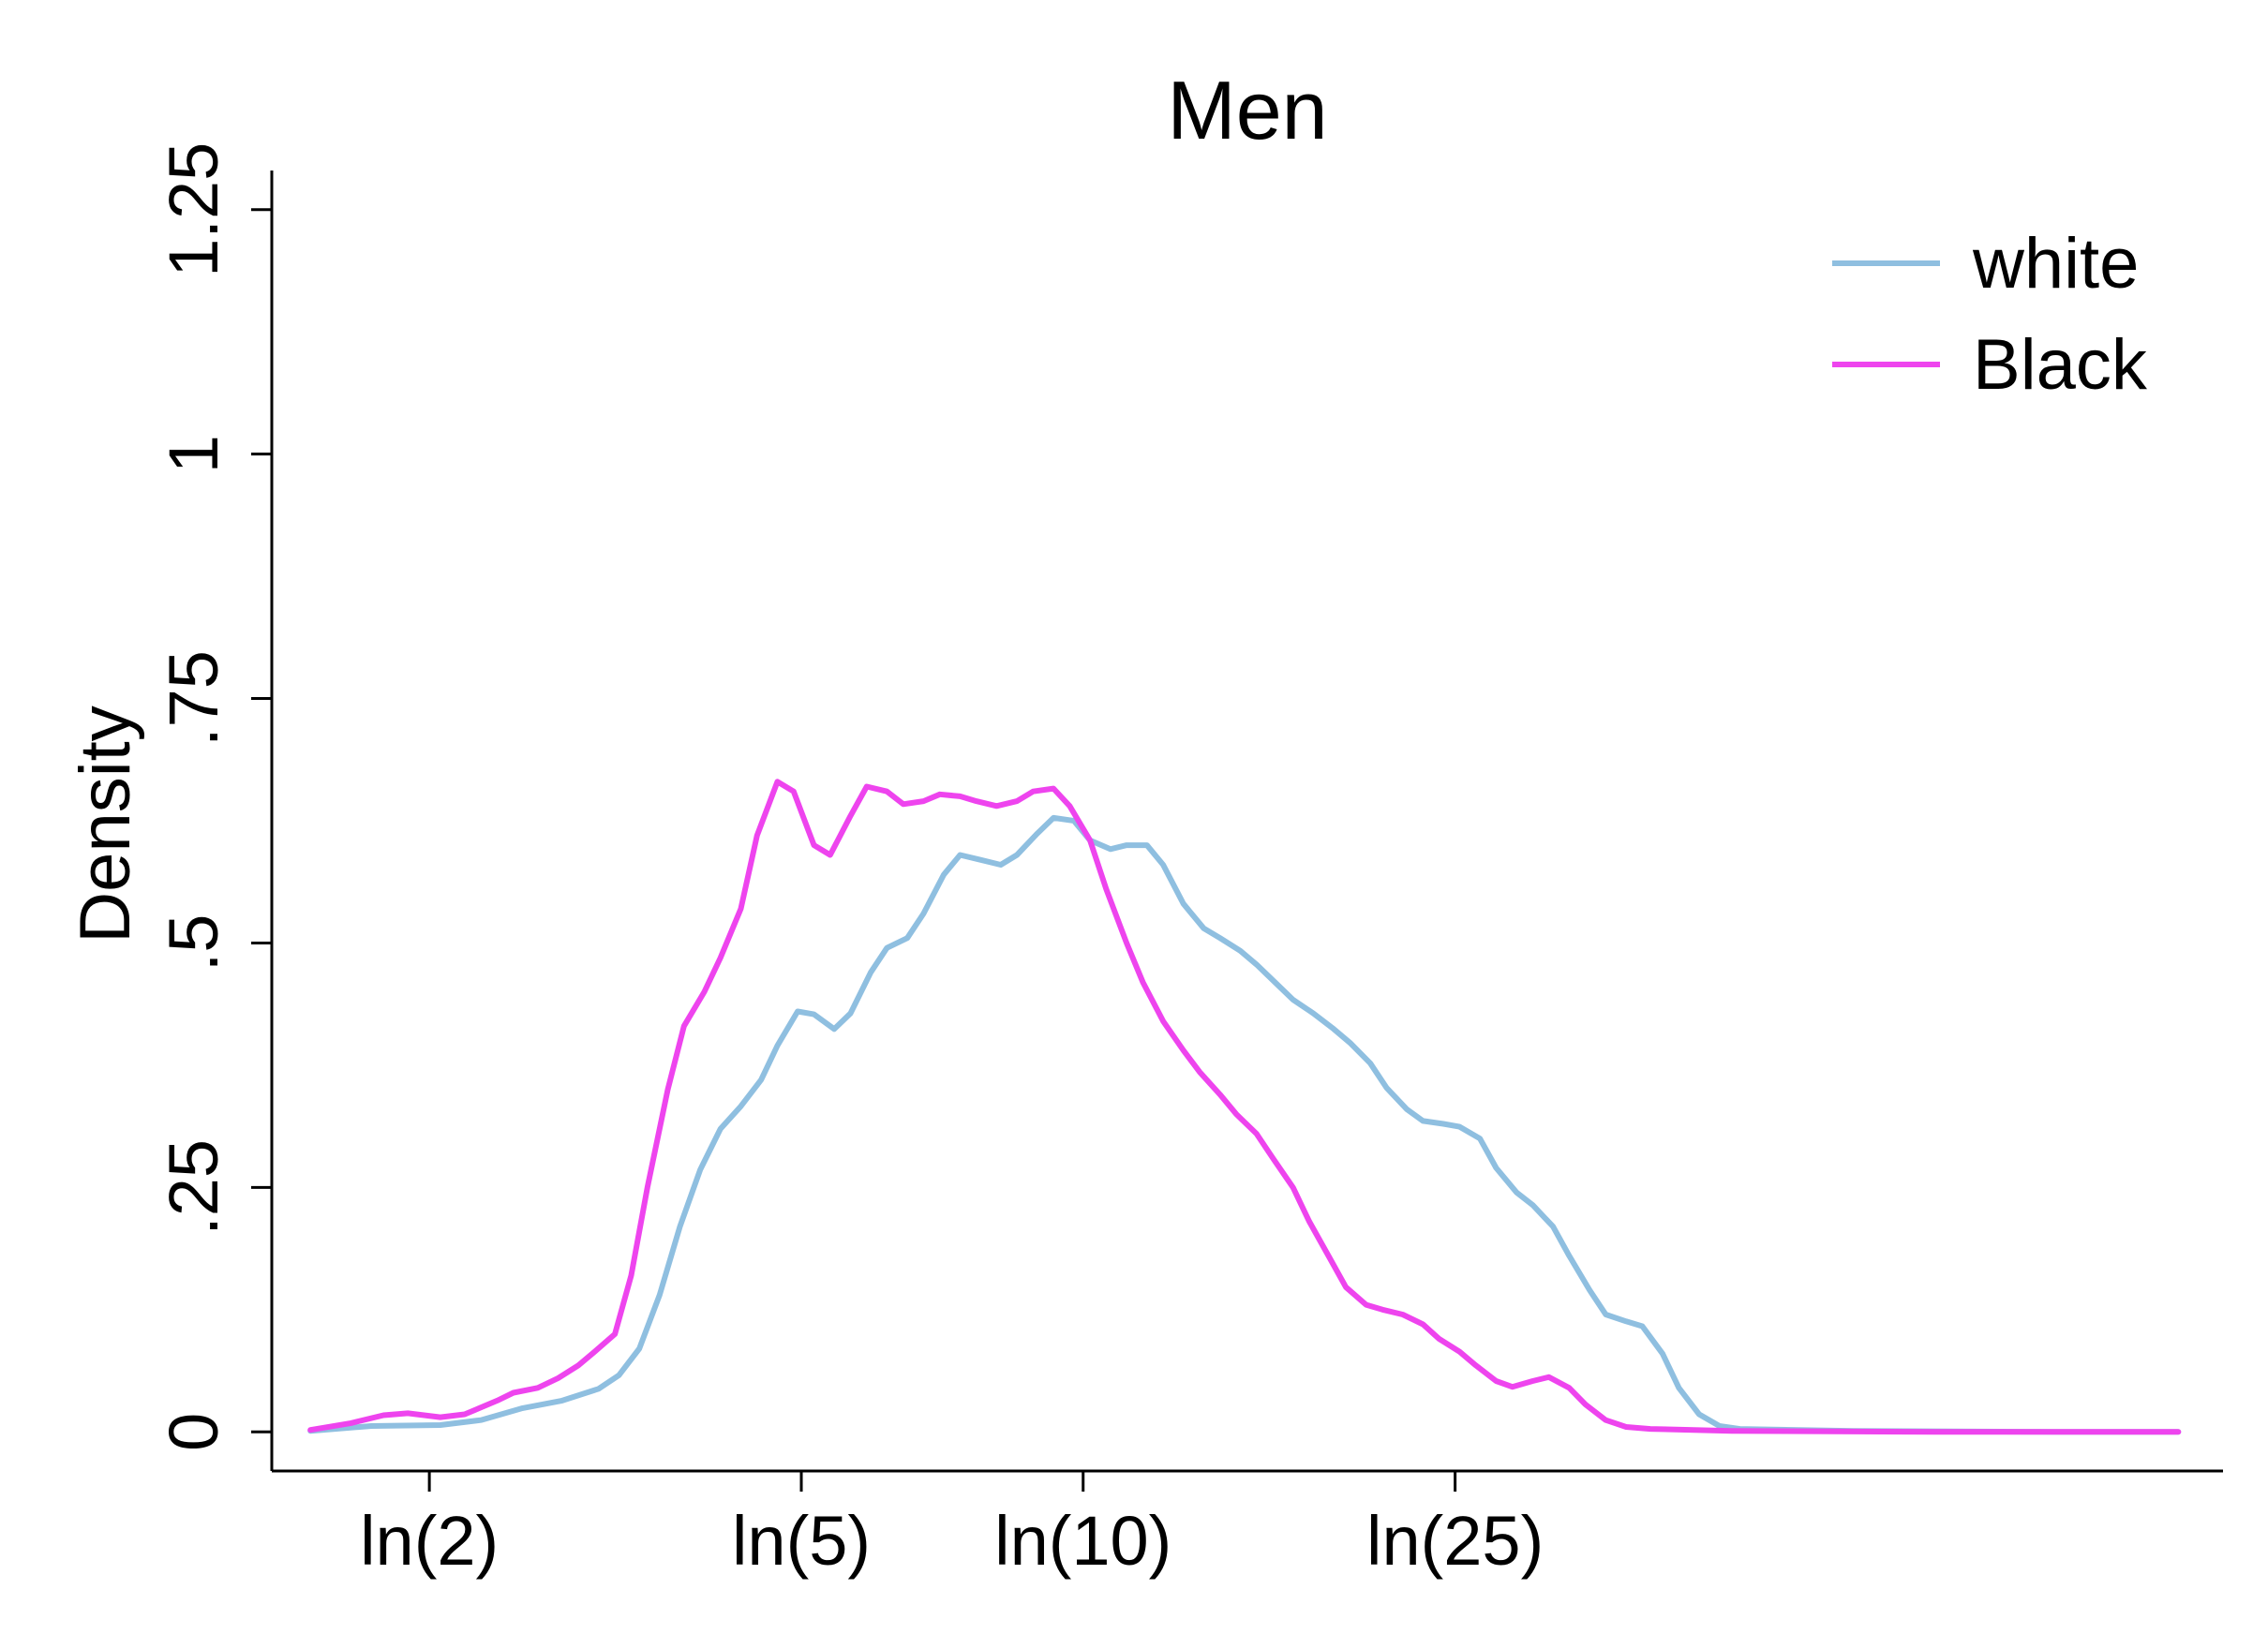 The width and height of the screenshot is (2268, 1649). Describe the element at coordinates (214, 796) in the screenshot. I see `y-axis-ticks: 0 .25 .5 .75 1 1.25` at that location.